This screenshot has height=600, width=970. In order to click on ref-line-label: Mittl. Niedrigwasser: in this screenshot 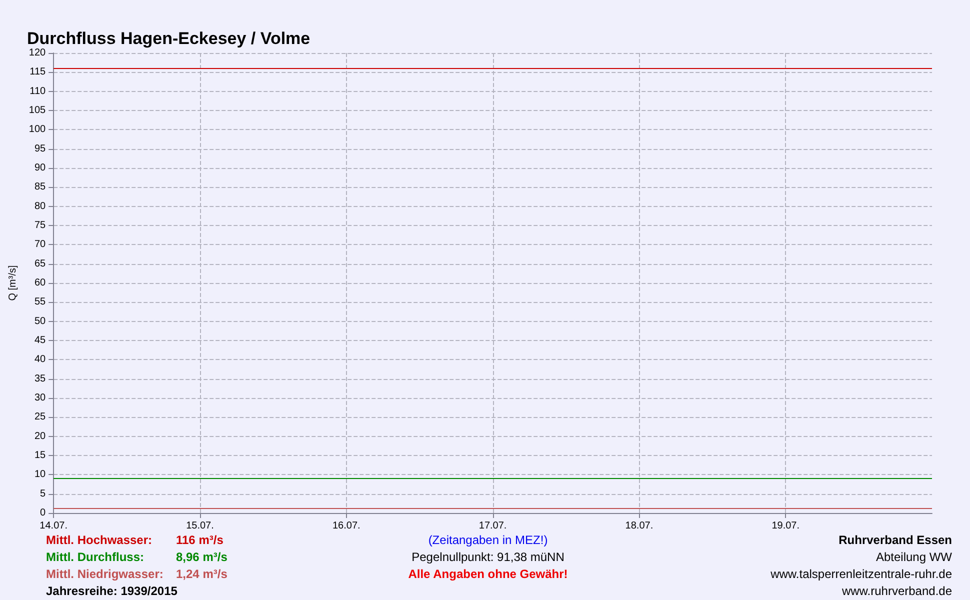, I will do `click(105, 574)`.